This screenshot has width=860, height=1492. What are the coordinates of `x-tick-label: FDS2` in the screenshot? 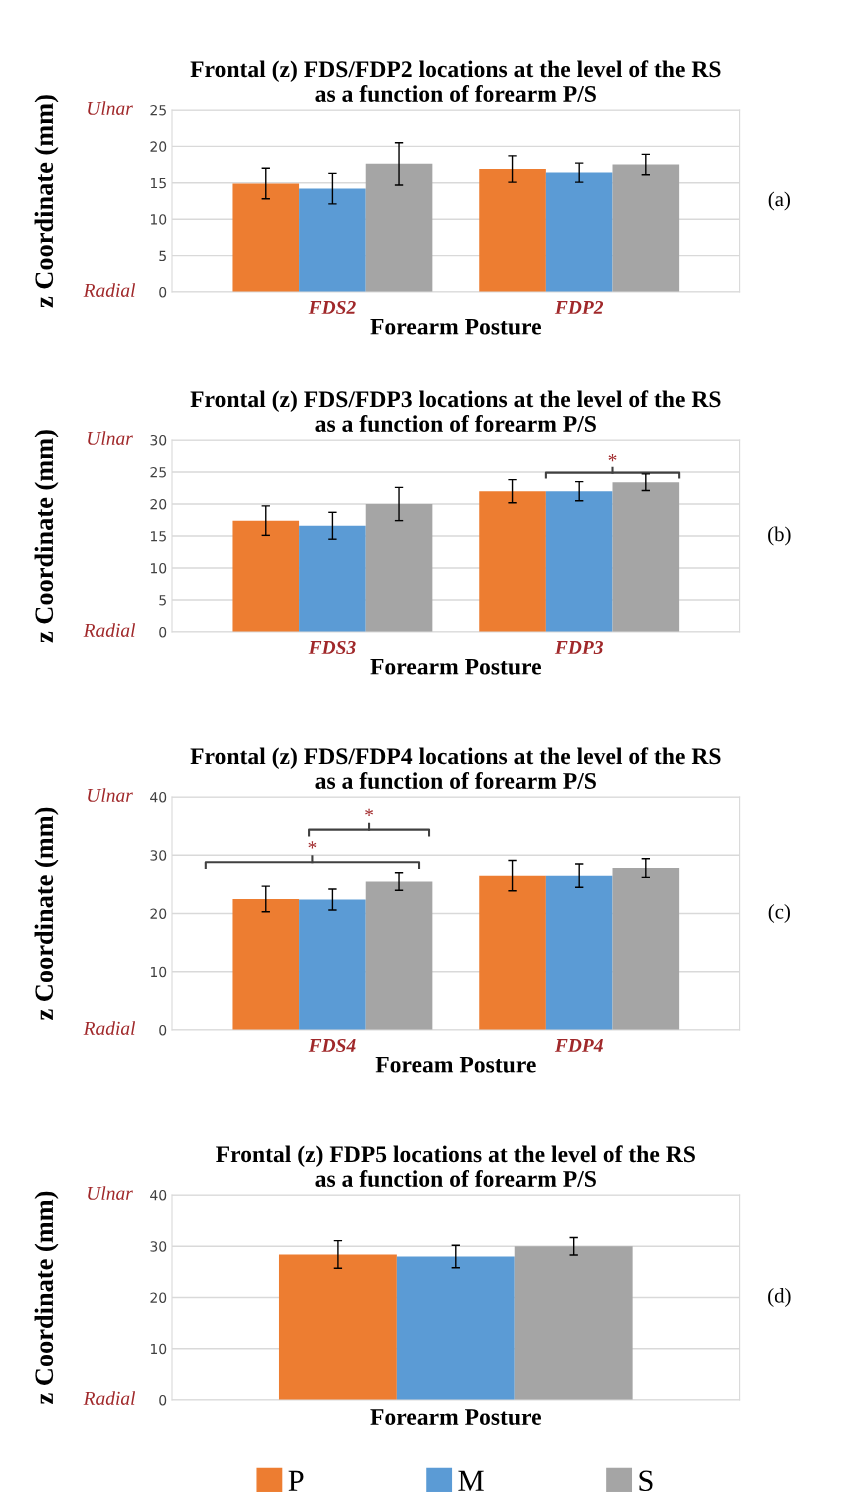 It's located at (332, 307).